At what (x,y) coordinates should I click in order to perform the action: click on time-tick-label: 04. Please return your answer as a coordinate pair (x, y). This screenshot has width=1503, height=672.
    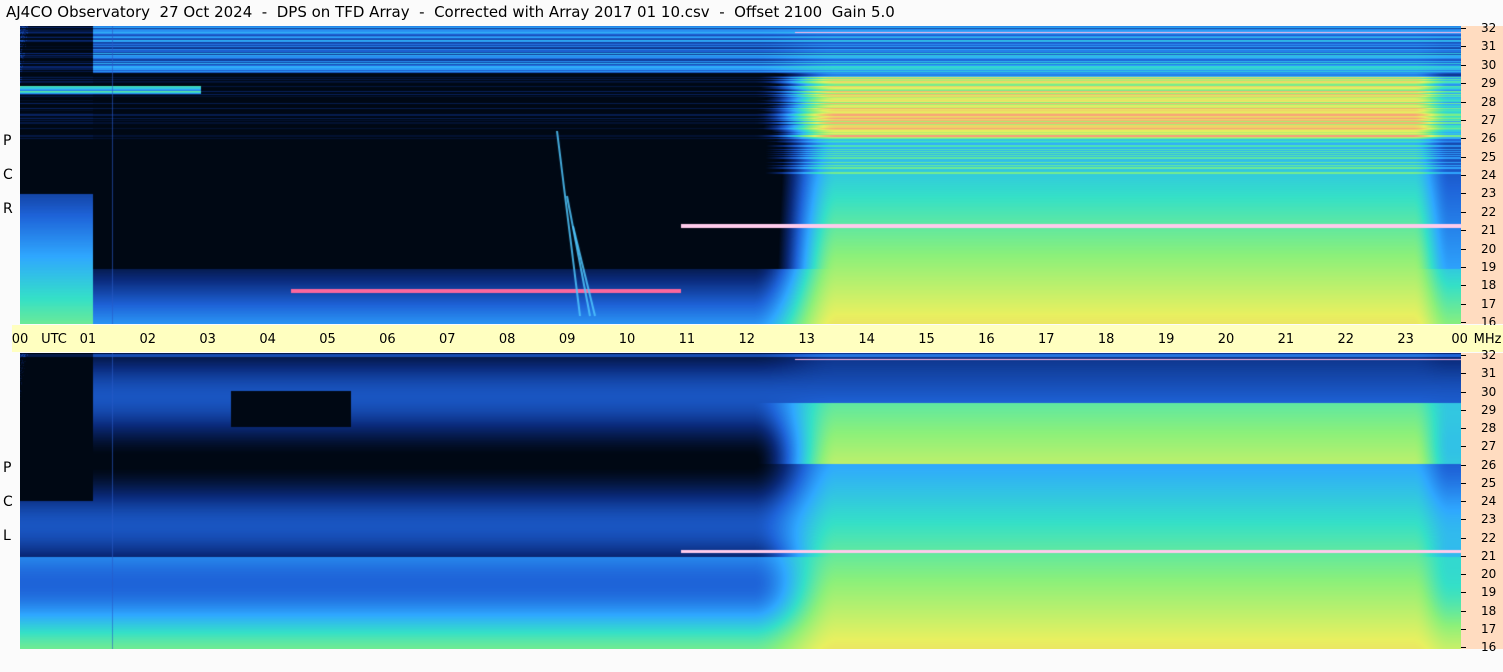
    Looking at the image, I should click on (267, 339).